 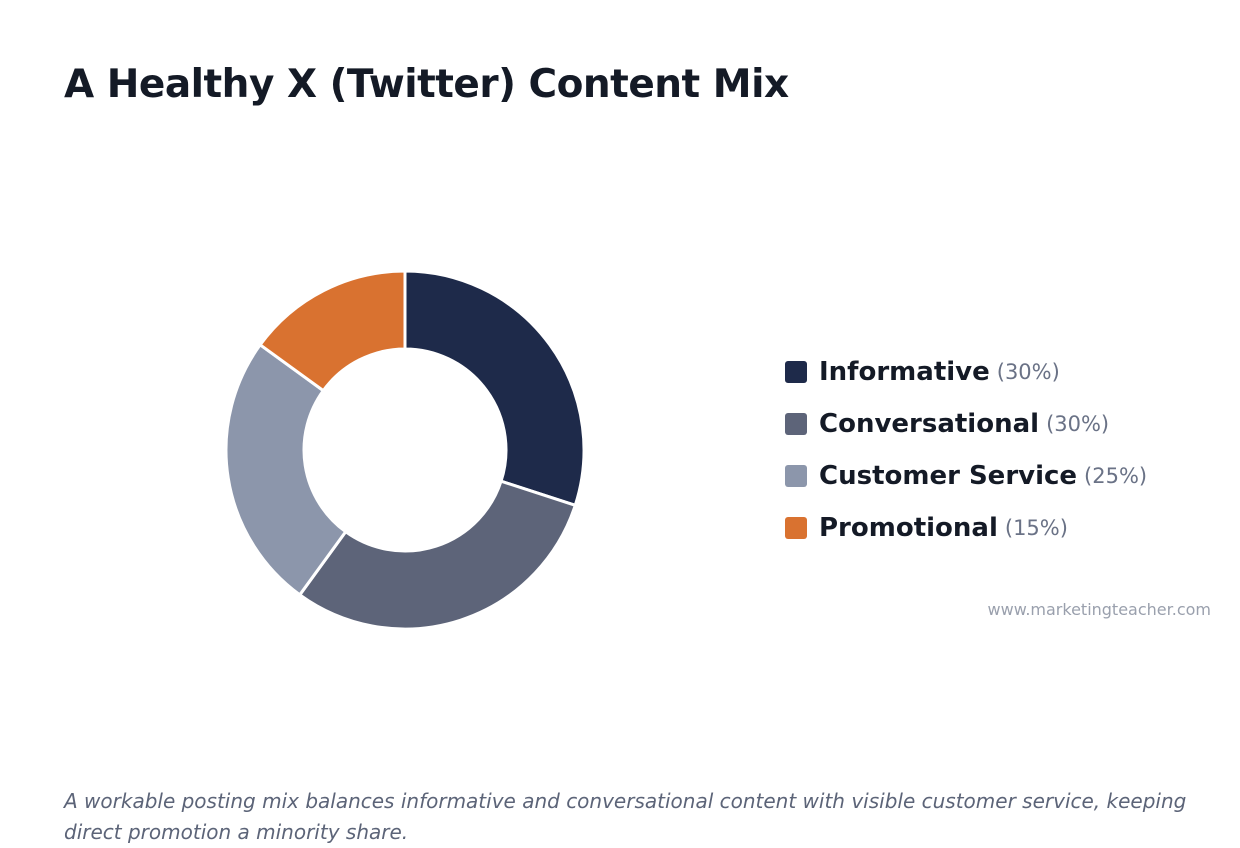 I want to click on legend-item-promotional: Promotional (15%), so click(x=966, y=528).